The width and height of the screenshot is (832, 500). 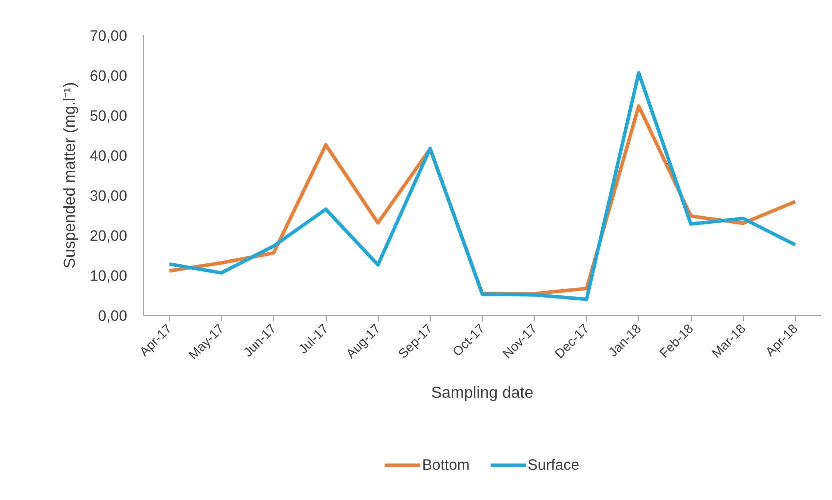 I want to click on y-tick-label: 40,00, so click(x=109, y=156).